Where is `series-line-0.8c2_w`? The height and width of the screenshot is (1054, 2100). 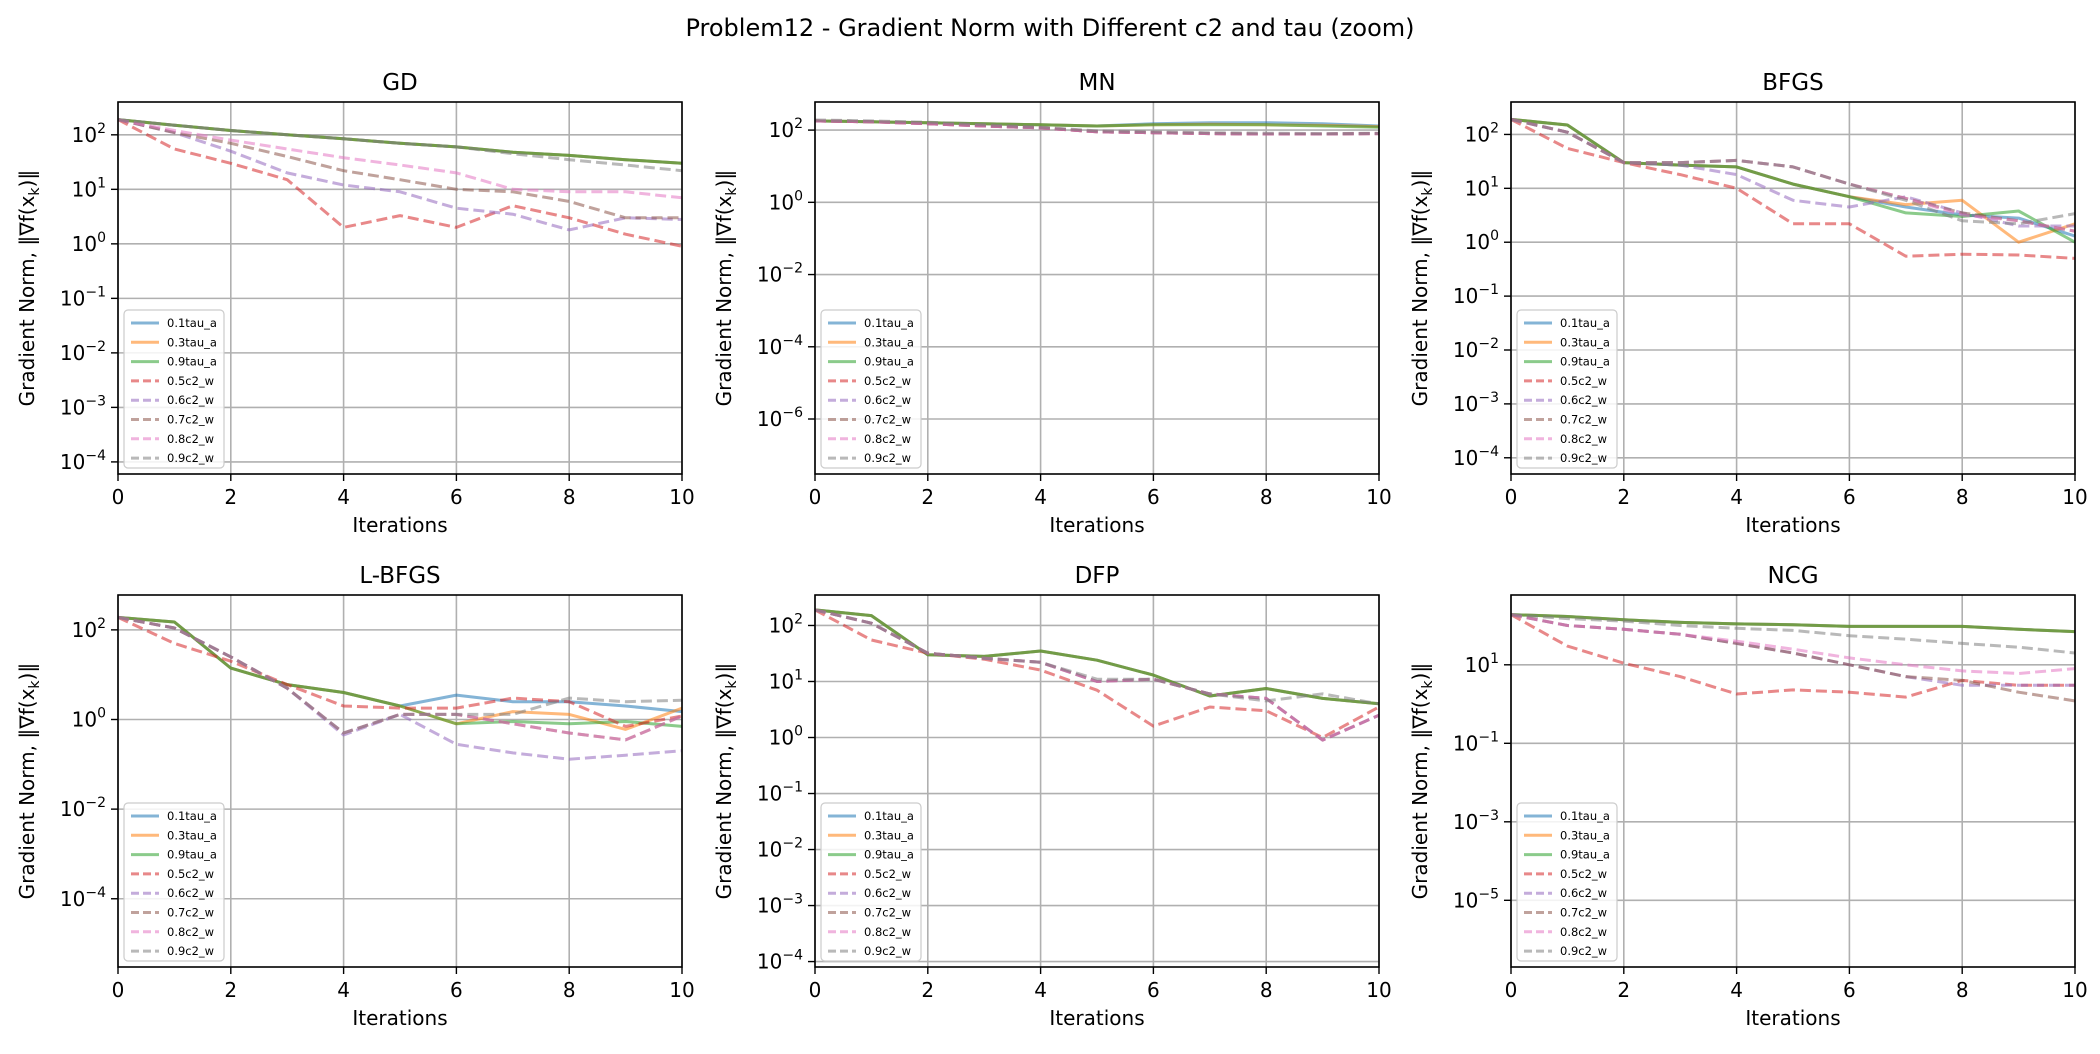 series-line-0.8c2_w is located at coordinates (1097, 675).